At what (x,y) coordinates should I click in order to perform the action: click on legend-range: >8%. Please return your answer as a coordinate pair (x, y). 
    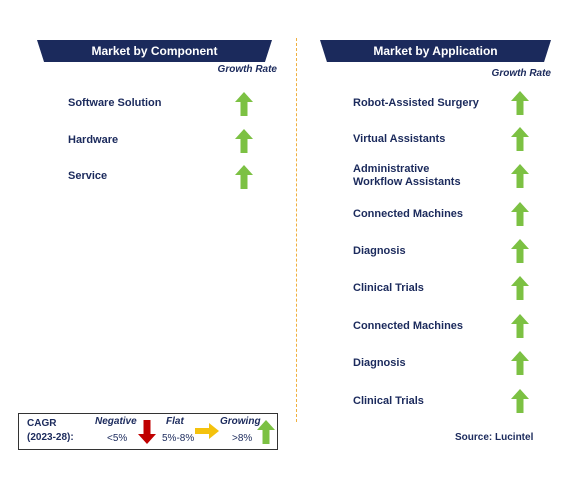
    Looking at the image, I should click on (242, 438).